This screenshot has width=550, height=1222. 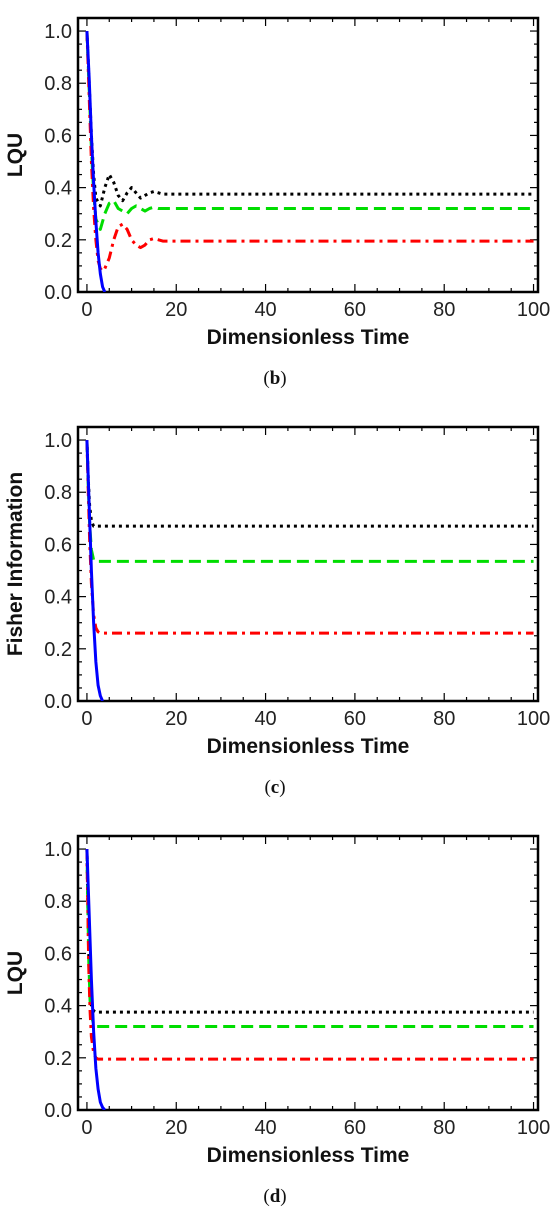 I want to click on caption-c: (c), so click(x=275, y=787).